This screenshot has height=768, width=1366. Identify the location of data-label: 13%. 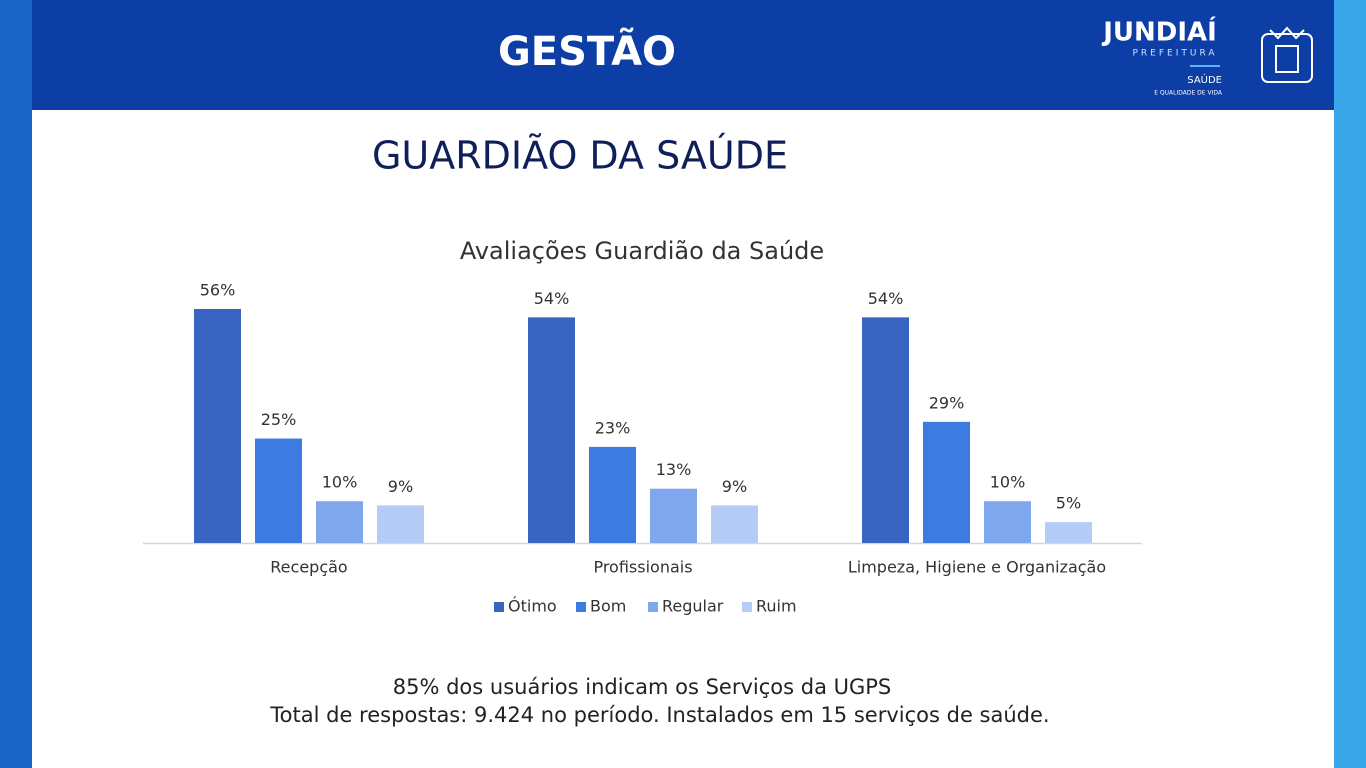
(674, 469).